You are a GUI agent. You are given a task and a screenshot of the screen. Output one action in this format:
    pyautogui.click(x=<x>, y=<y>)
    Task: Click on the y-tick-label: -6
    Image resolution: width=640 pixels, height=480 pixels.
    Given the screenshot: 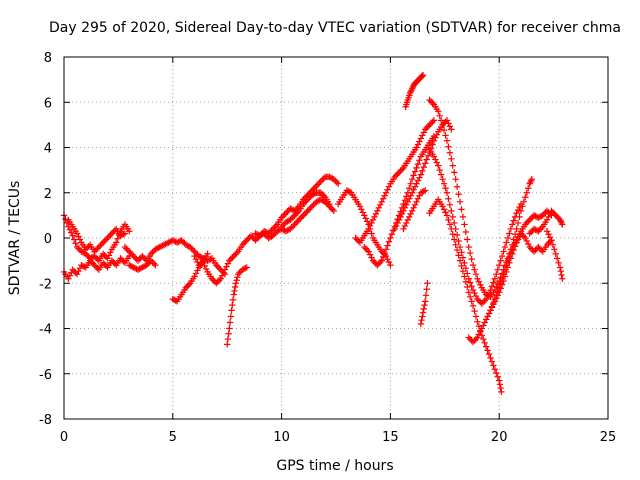 What is the action you would take?
    pyautogui.click(x=45, y=375)
    